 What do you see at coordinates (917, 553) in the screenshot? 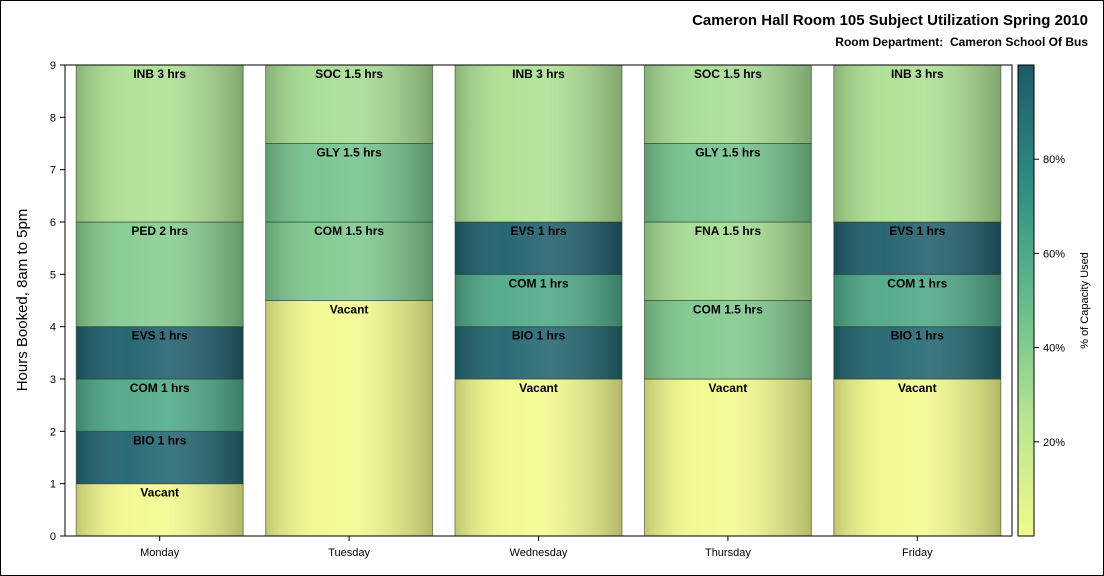
I see `x-tick-label: Friday` at bounding box center [917, 553].